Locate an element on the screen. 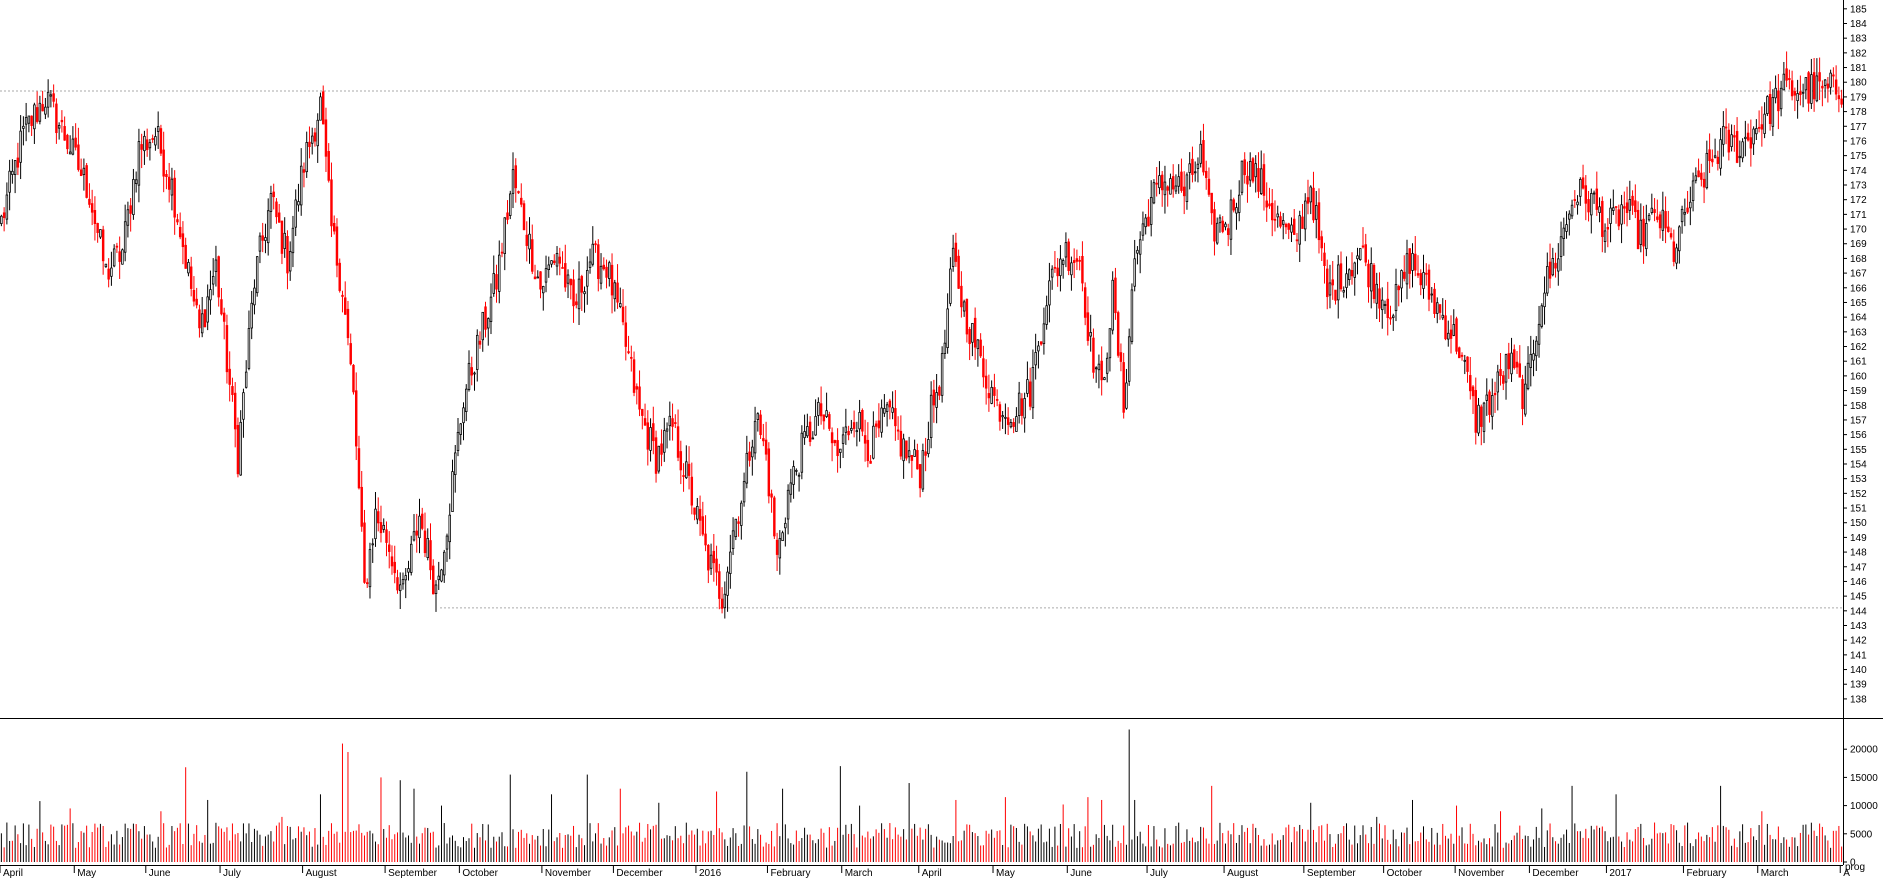  month-label: October is located at coordinates (480, 873).